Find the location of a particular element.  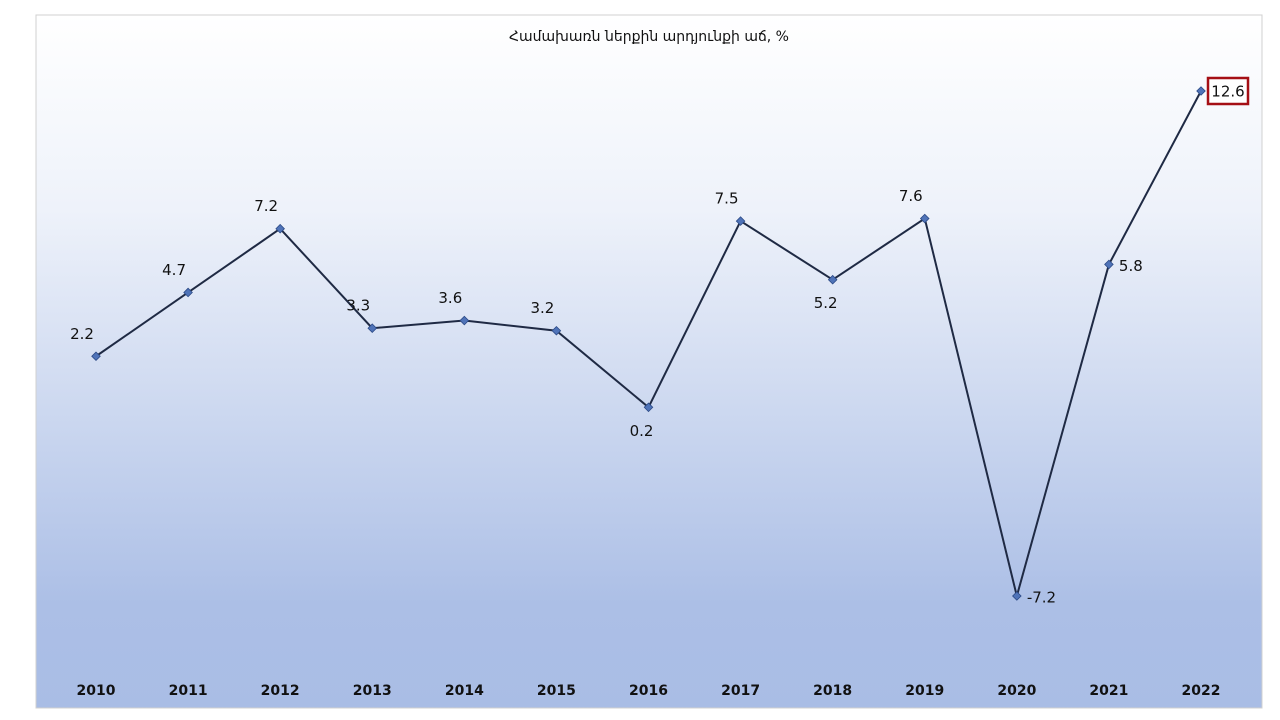

x-tick-label: 2011 is located at coordinates (188, 691).